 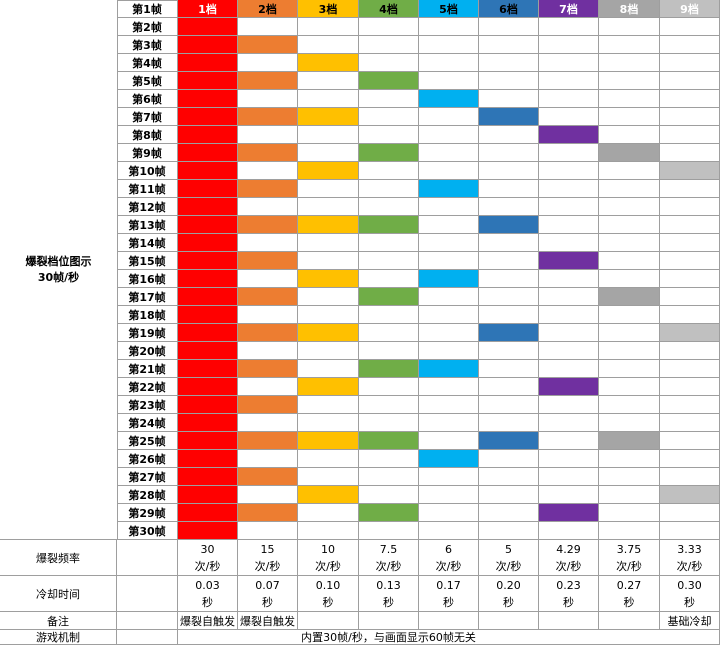 What do you see at coordinates (629, 566) in the screenshot?
I see `frequency-unit: 次/秒` at bounding box center [629, 566].